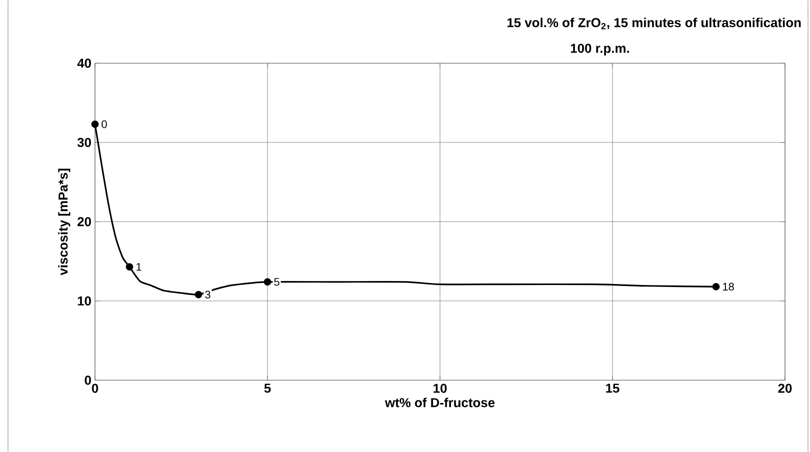 The height and width of the screenshot is (452, 810). I want to click on annotation: 18, so click(728, 286).